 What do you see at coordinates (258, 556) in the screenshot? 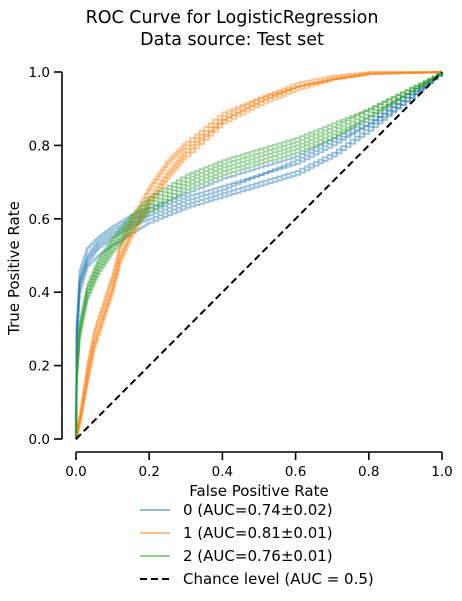
I see `legend-entry-label: 2 (AUC=0.76±0.01)` at bounding box center [258, 556].